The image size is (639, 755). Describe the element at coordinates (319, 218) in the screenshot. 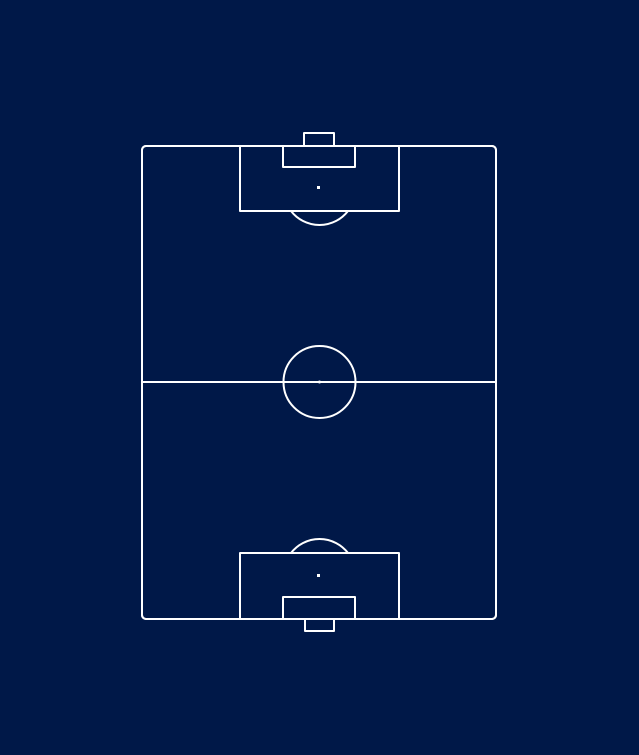

I see `penalty-arc-top` at that location.